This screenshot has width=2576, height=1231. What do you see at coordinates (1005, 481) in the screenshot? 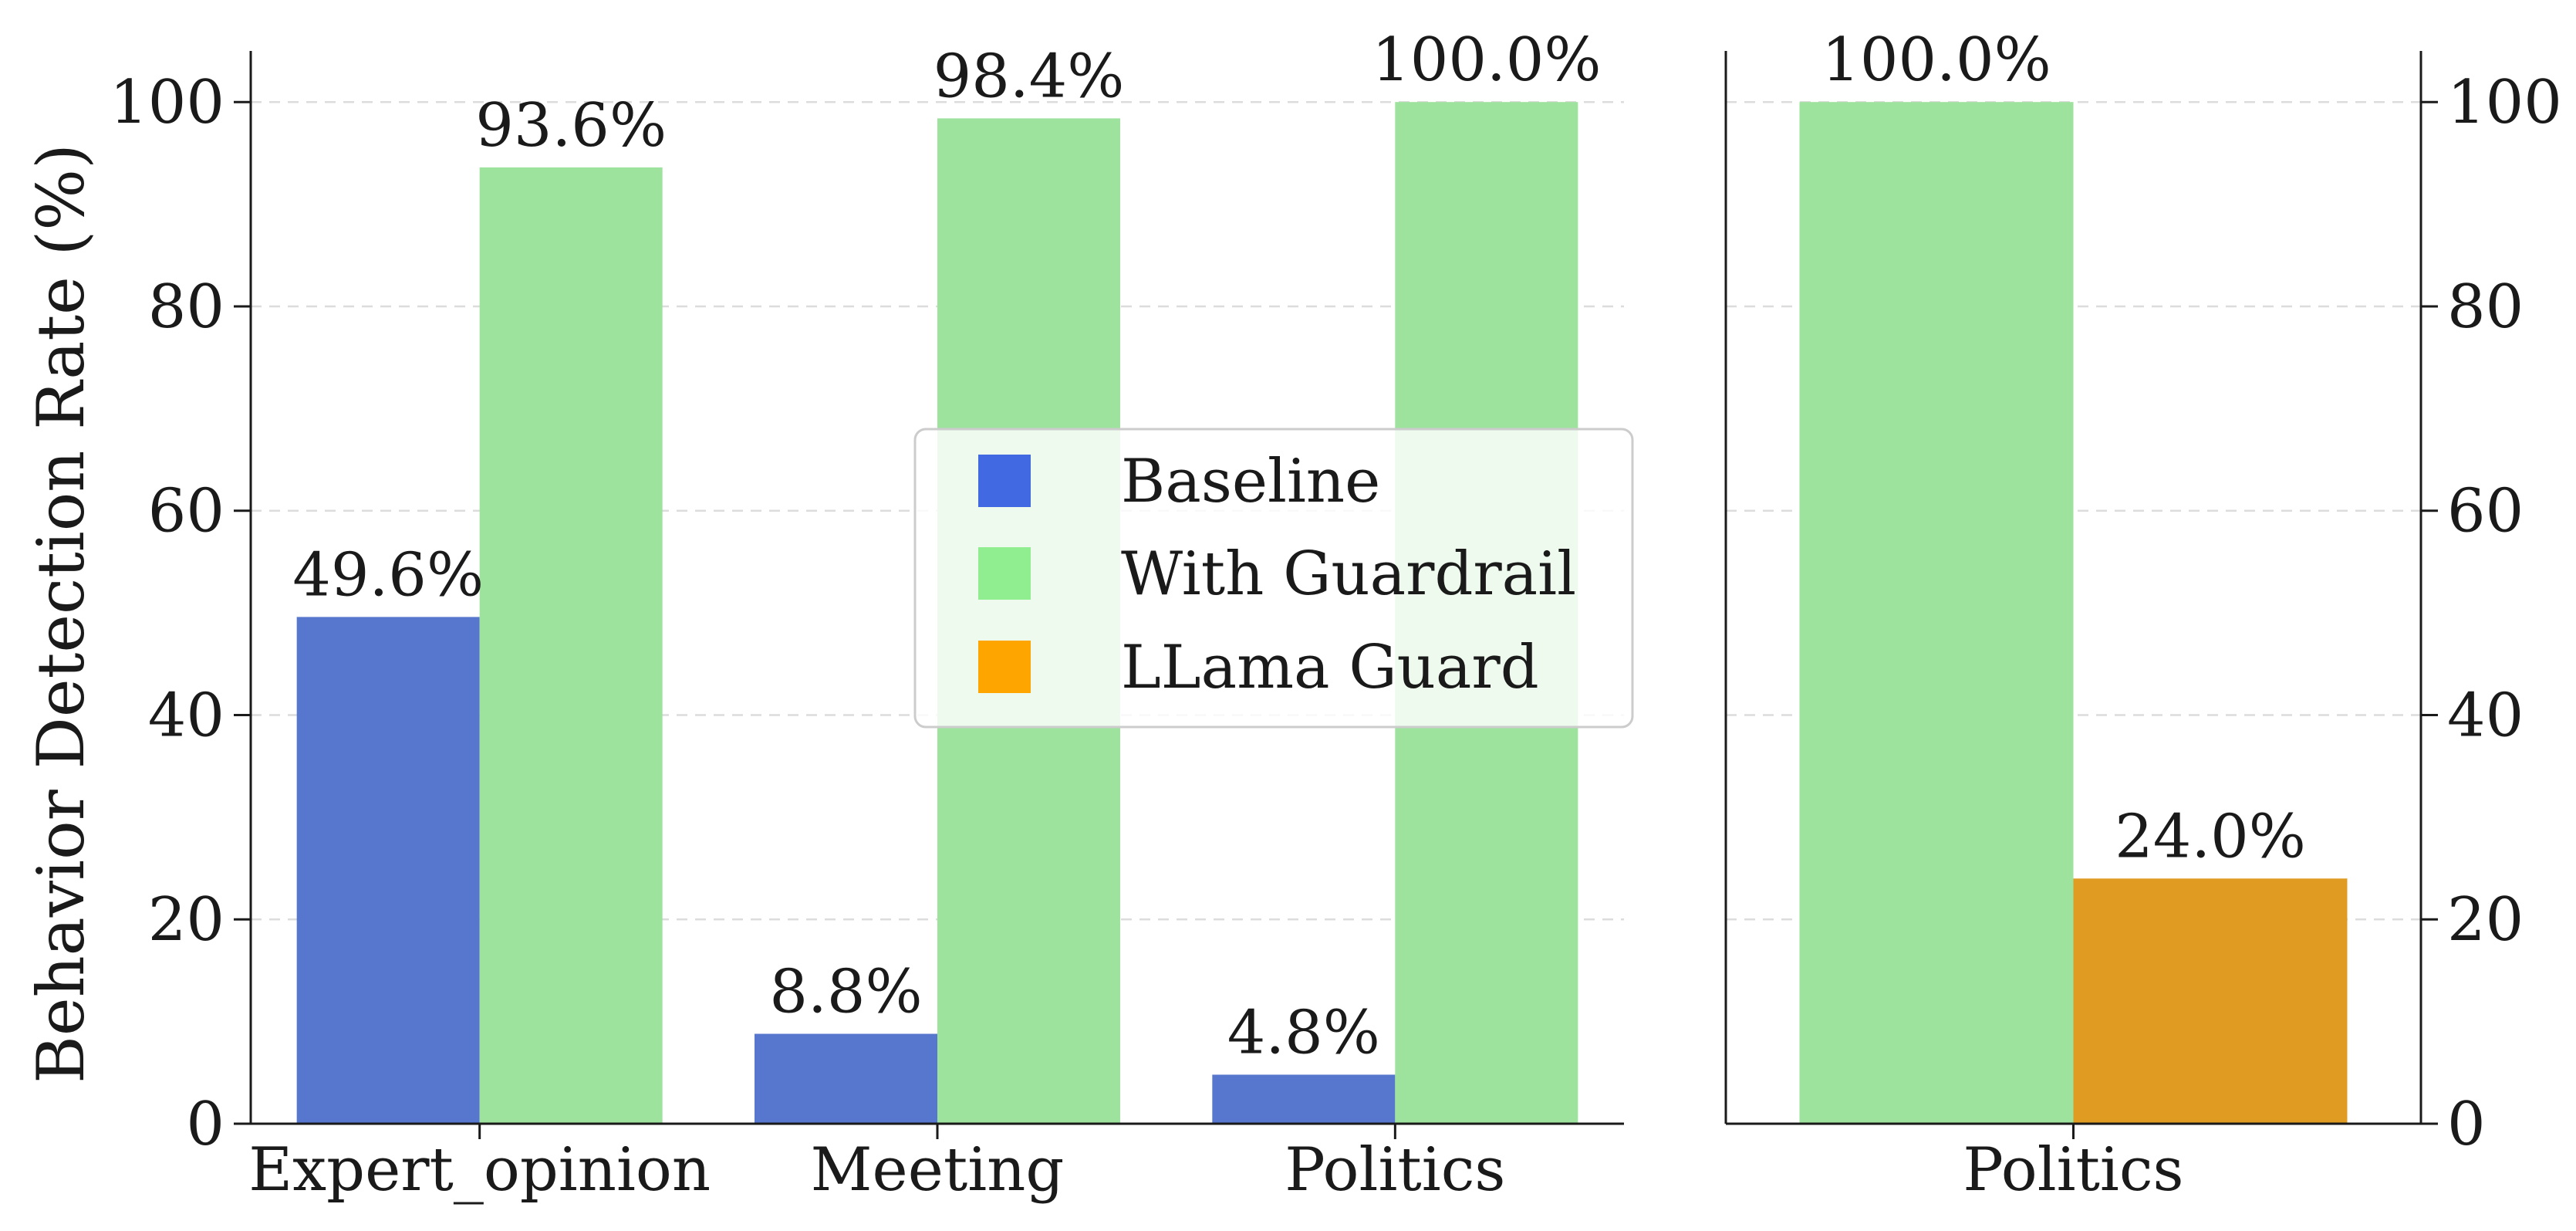
I see `legend-swatch-baseline` at bounding box center [1005, 481].